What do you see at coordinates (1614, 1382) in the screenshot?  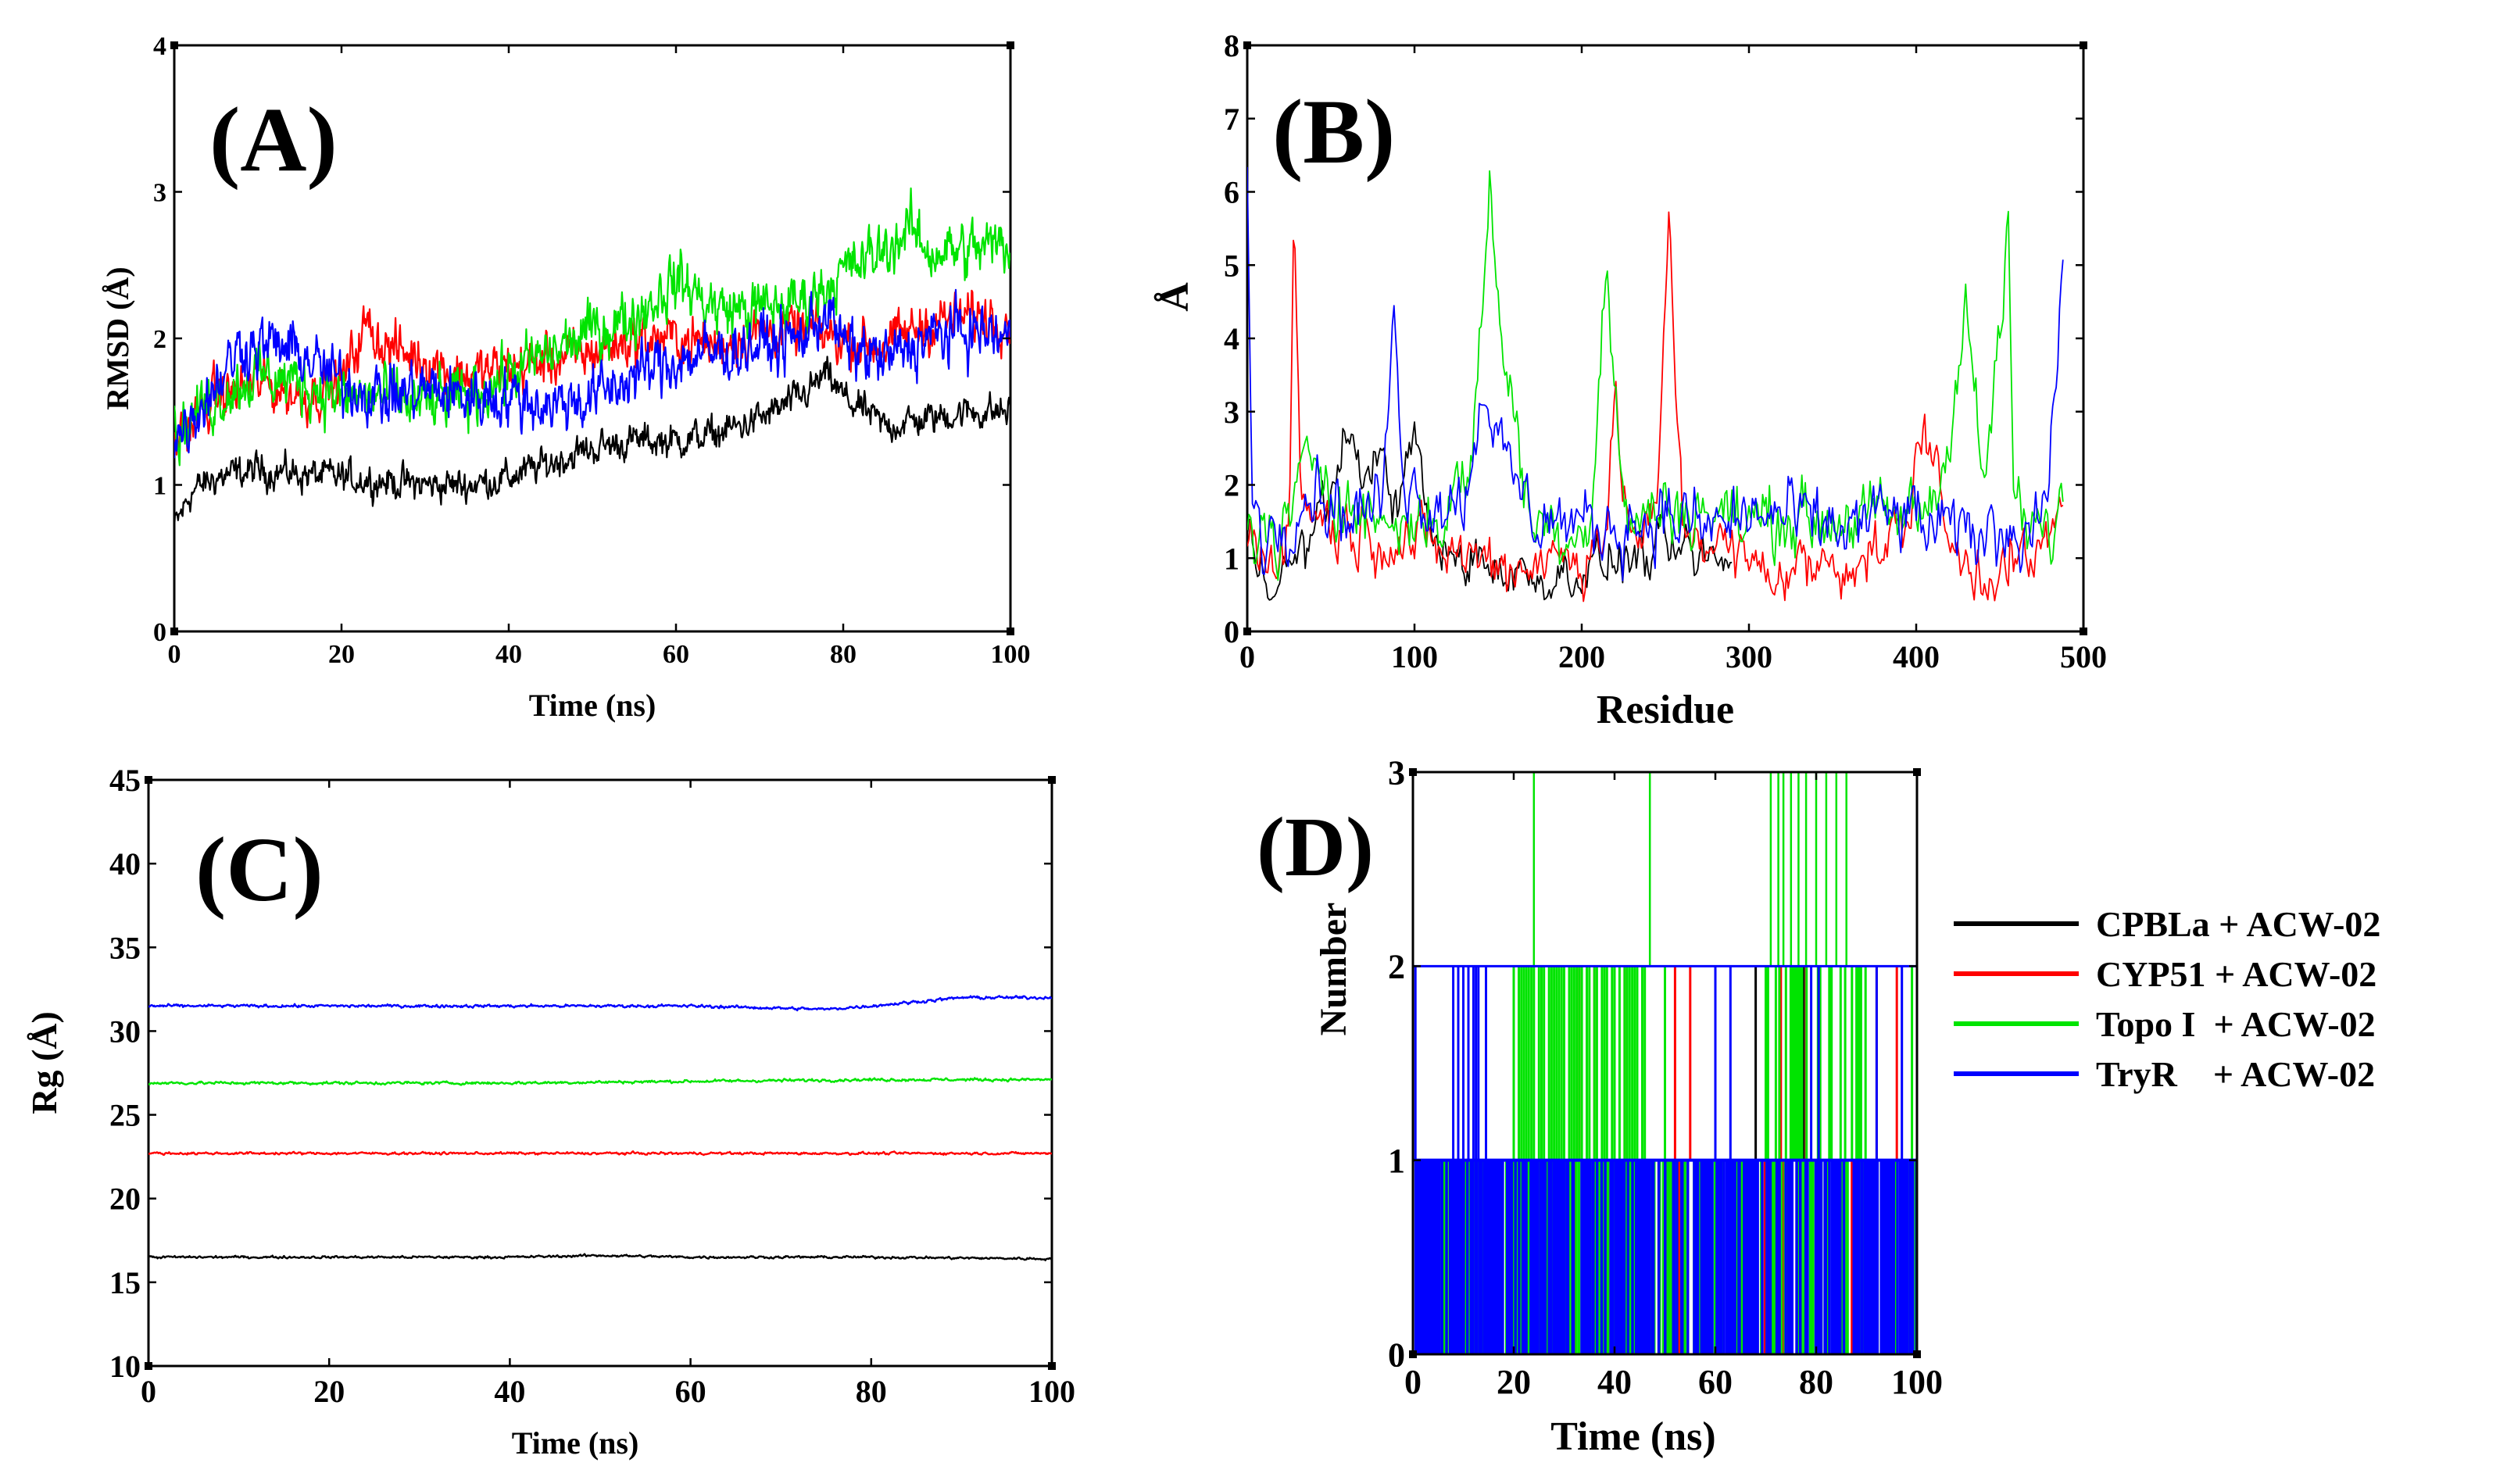 I see `xtick-label-d-40: 40` at bounding box center [1614, 1382].